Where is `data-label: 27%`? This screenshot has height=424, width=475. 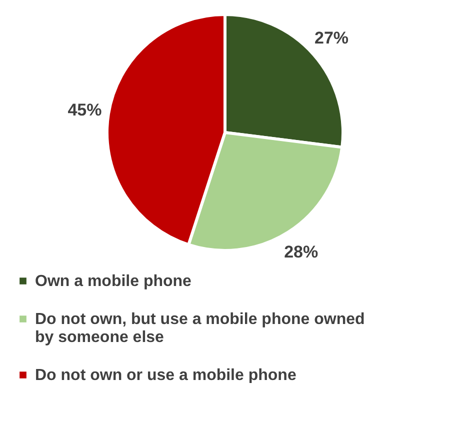 data-label: 27% is located at coordinates (331, 38).